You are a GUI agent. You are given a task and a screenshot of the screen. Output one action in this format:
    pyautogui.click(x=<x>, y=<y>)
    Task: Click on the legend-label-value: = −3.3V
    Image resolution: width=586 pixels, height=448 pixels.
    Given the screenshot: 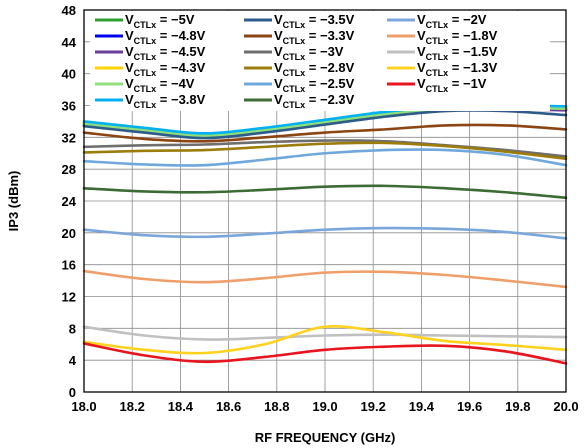 What is the action you would take?
    pyautogui.click(x=329, y=35)
    